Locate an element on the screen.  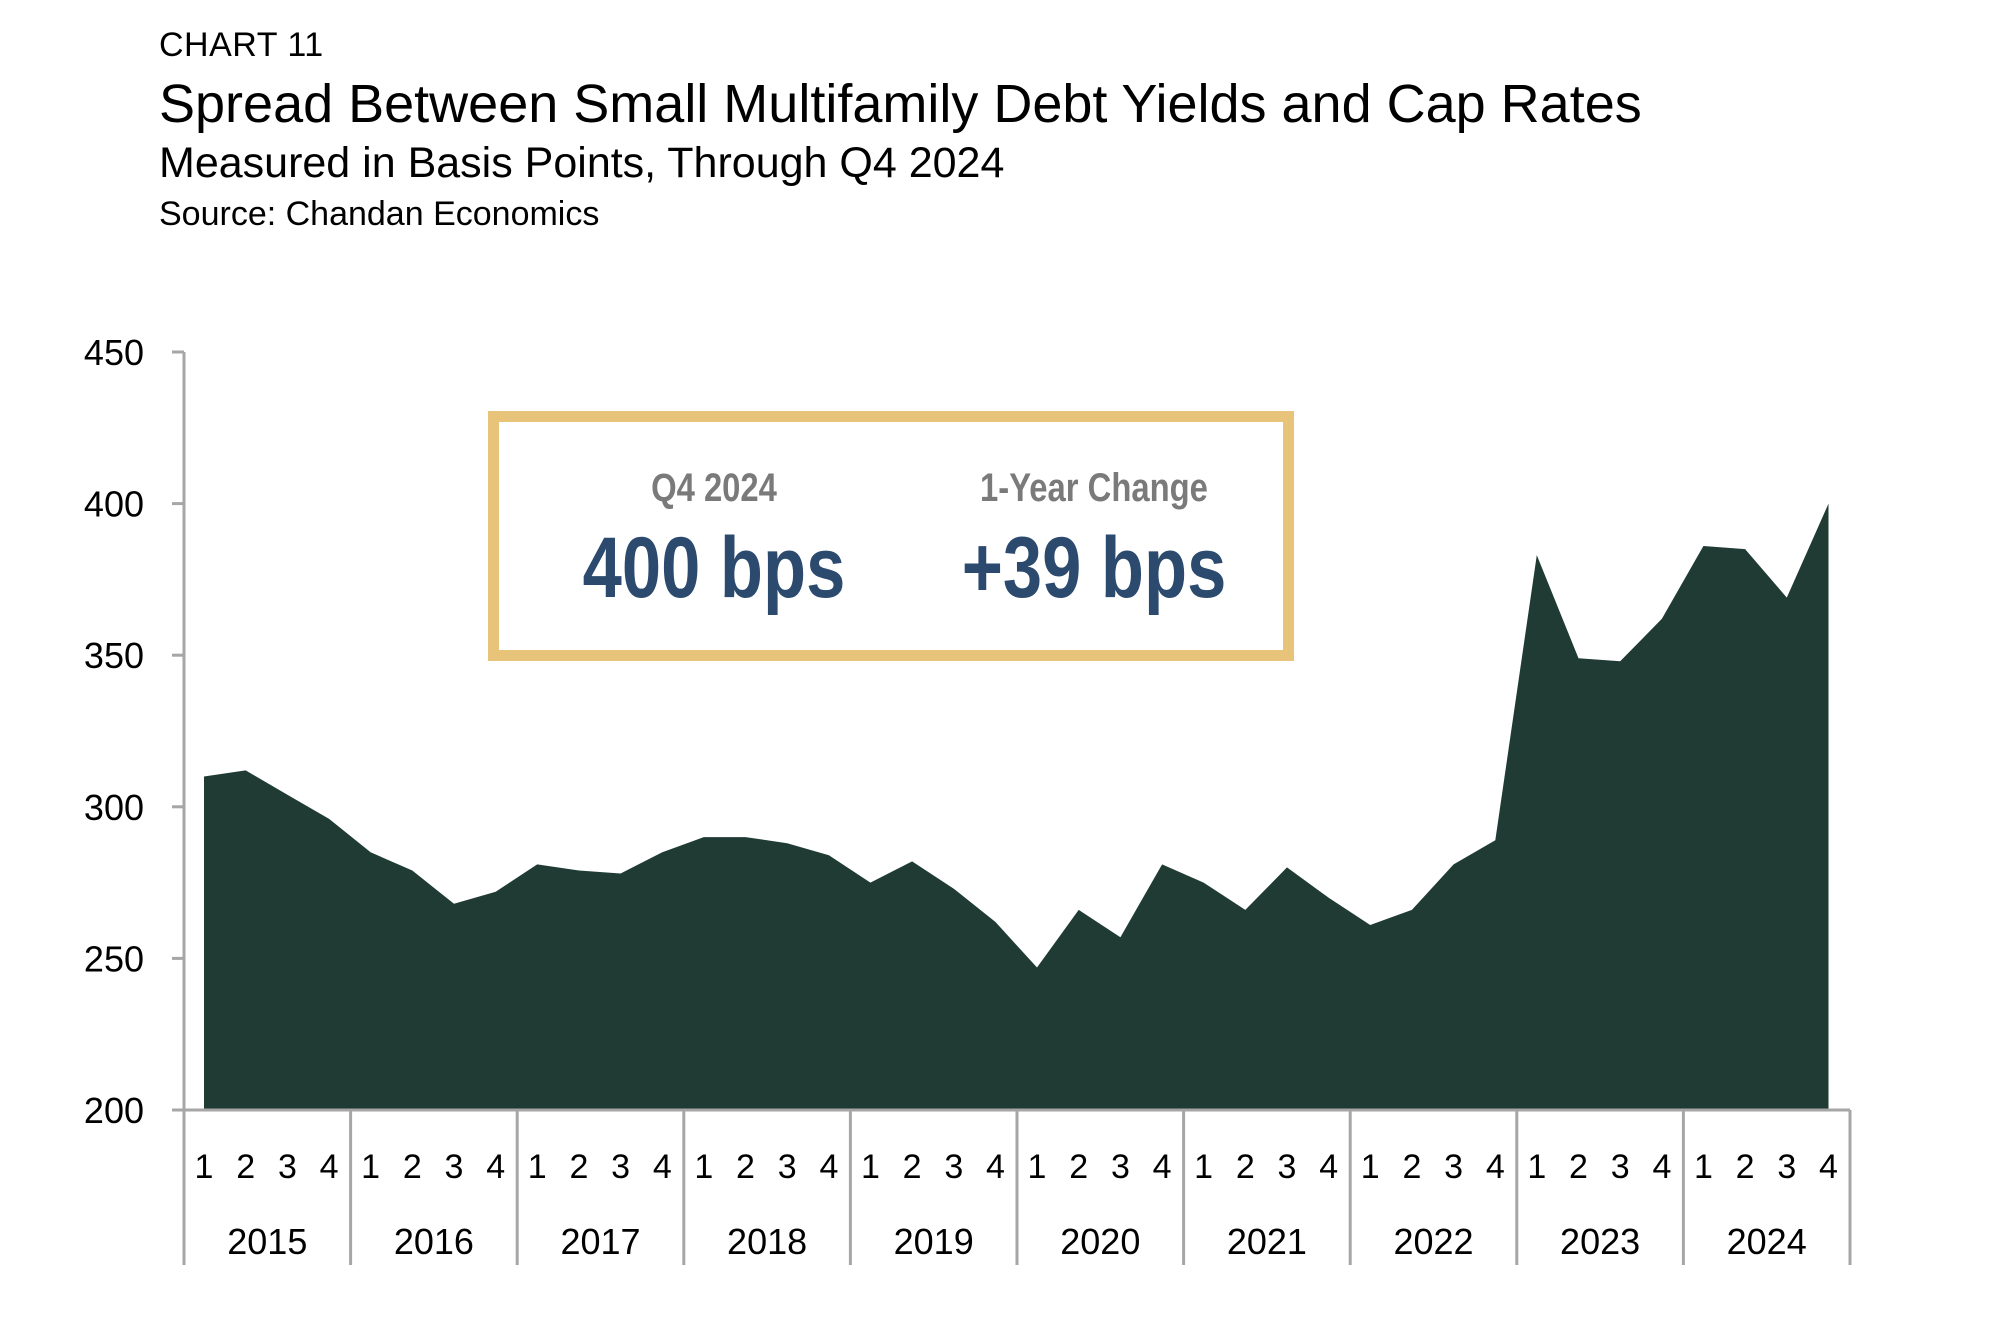
x-year-label: 2015 is located at coordinates (267, 1241).